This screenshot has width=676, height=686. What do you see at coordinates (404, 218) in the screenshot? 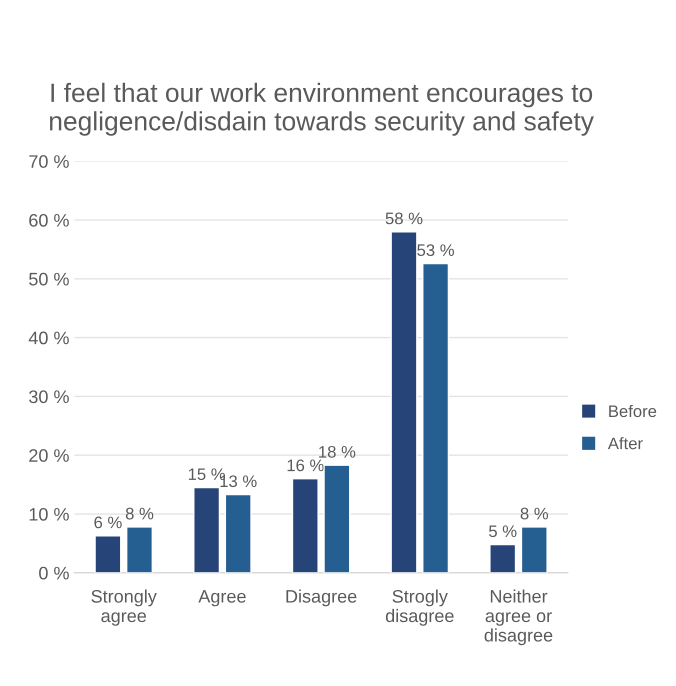
I see `data-label: 58 %` at bounding box center [404, 218].